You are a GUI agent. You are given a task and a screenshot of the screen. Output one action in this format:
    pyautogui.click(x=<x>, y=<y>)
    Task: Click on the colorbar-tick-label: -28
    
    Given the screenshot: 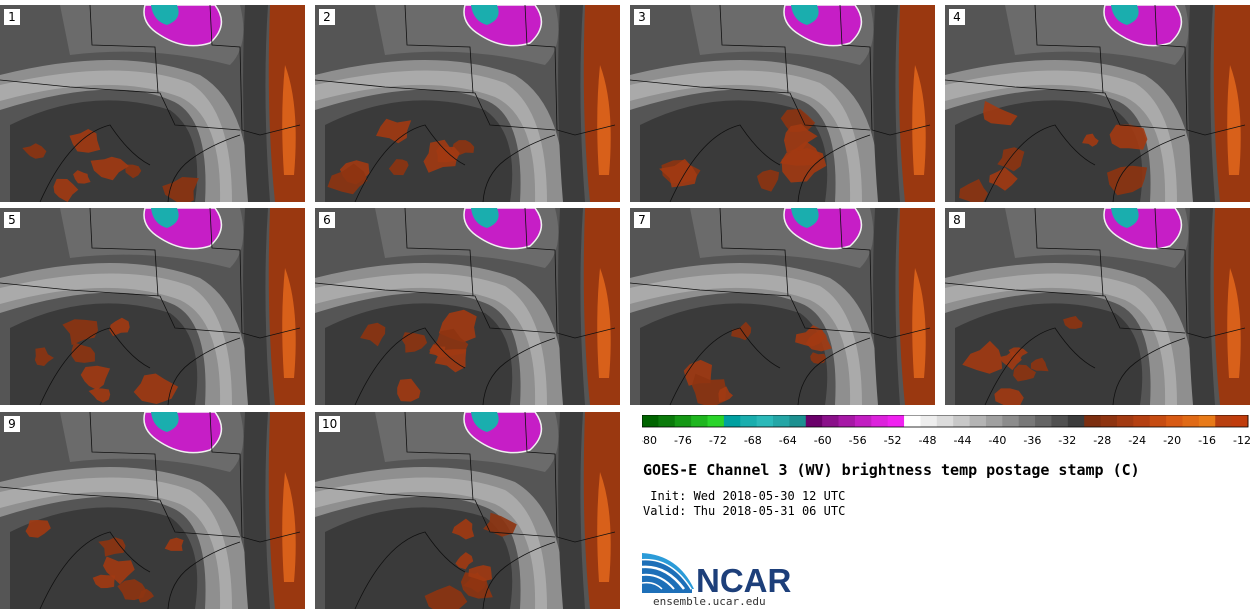 What is the action you would take?
    pyautogui.click(x=1102, y=440)
    